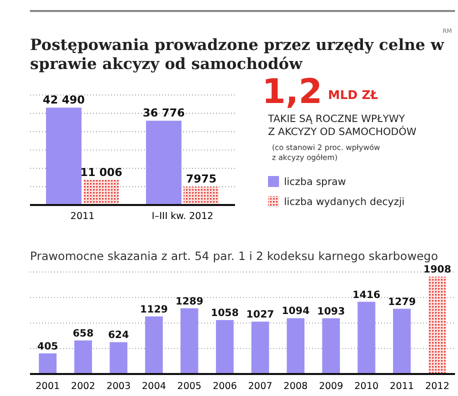 The image size is (458, 396). I want to click on x-tick-label: 2009, so click(331, 386).